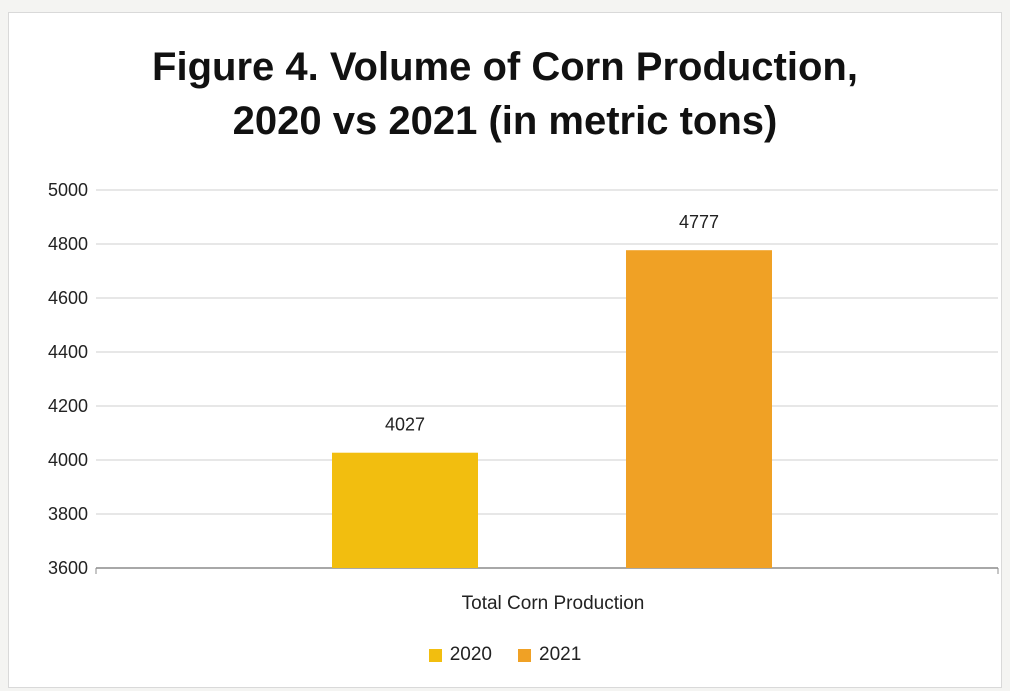 Image resolution: width=1010 pixels, height=691 pixels. Describe the element at coordinates (553, 603) in the screenshot. I see `x-category-label: Total Corn Production` at that location.